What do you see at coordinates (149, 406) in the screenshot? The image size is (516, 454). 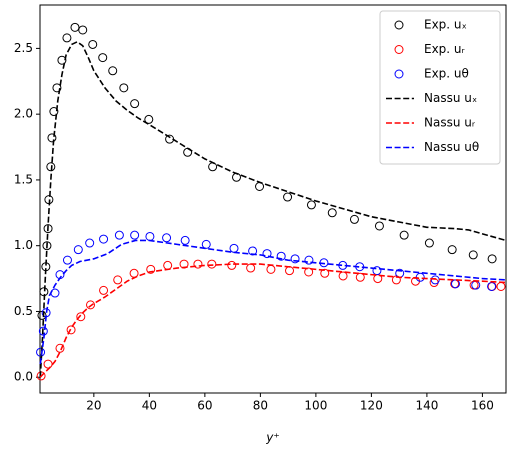 I see `x-tick-label: 40` at bounding box center [149, 406].